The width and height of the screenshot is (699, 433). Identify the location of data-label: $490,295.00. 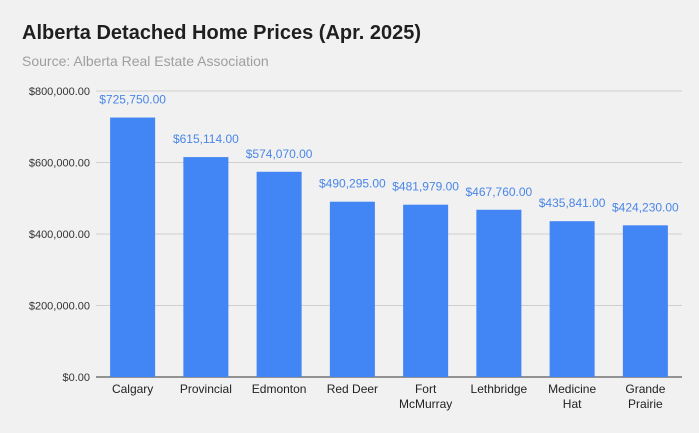
(352, 184).